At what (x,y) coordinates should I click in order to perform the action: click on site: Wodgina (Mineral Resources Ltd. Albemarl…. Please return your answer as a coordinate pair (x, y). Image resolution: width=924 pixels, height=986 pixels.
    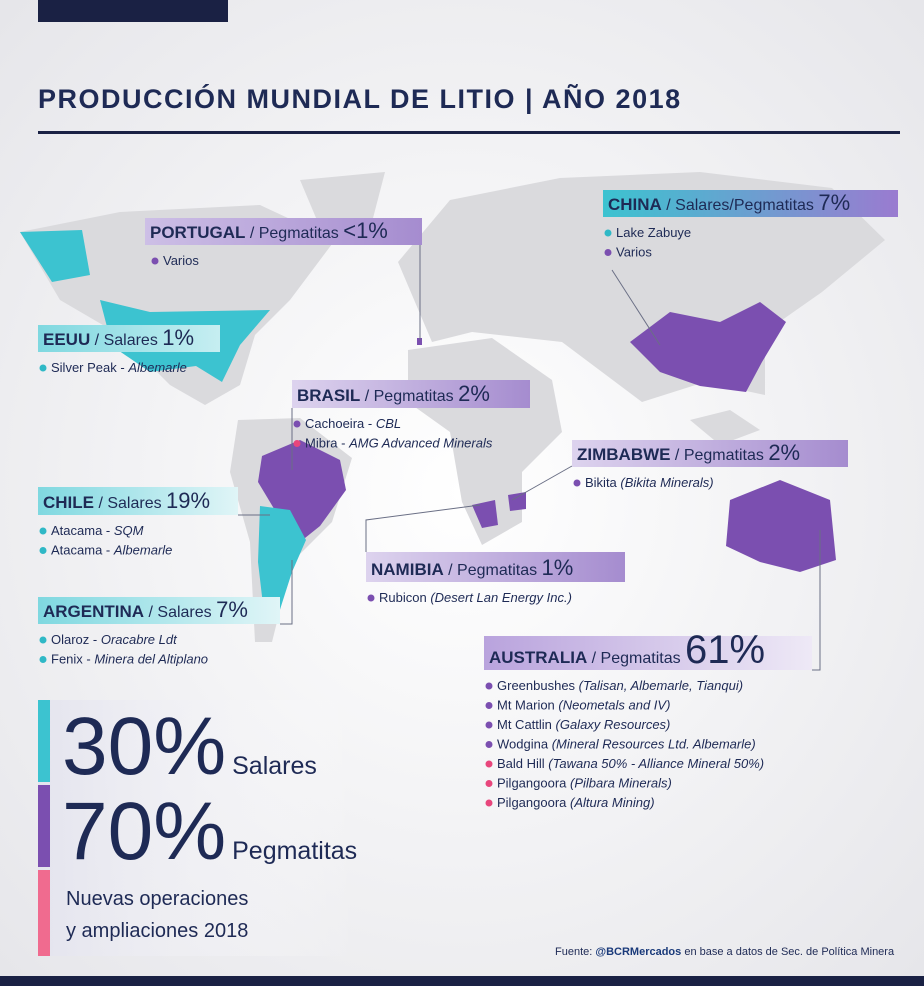
    Looking at the image, I should click on (626, 744).